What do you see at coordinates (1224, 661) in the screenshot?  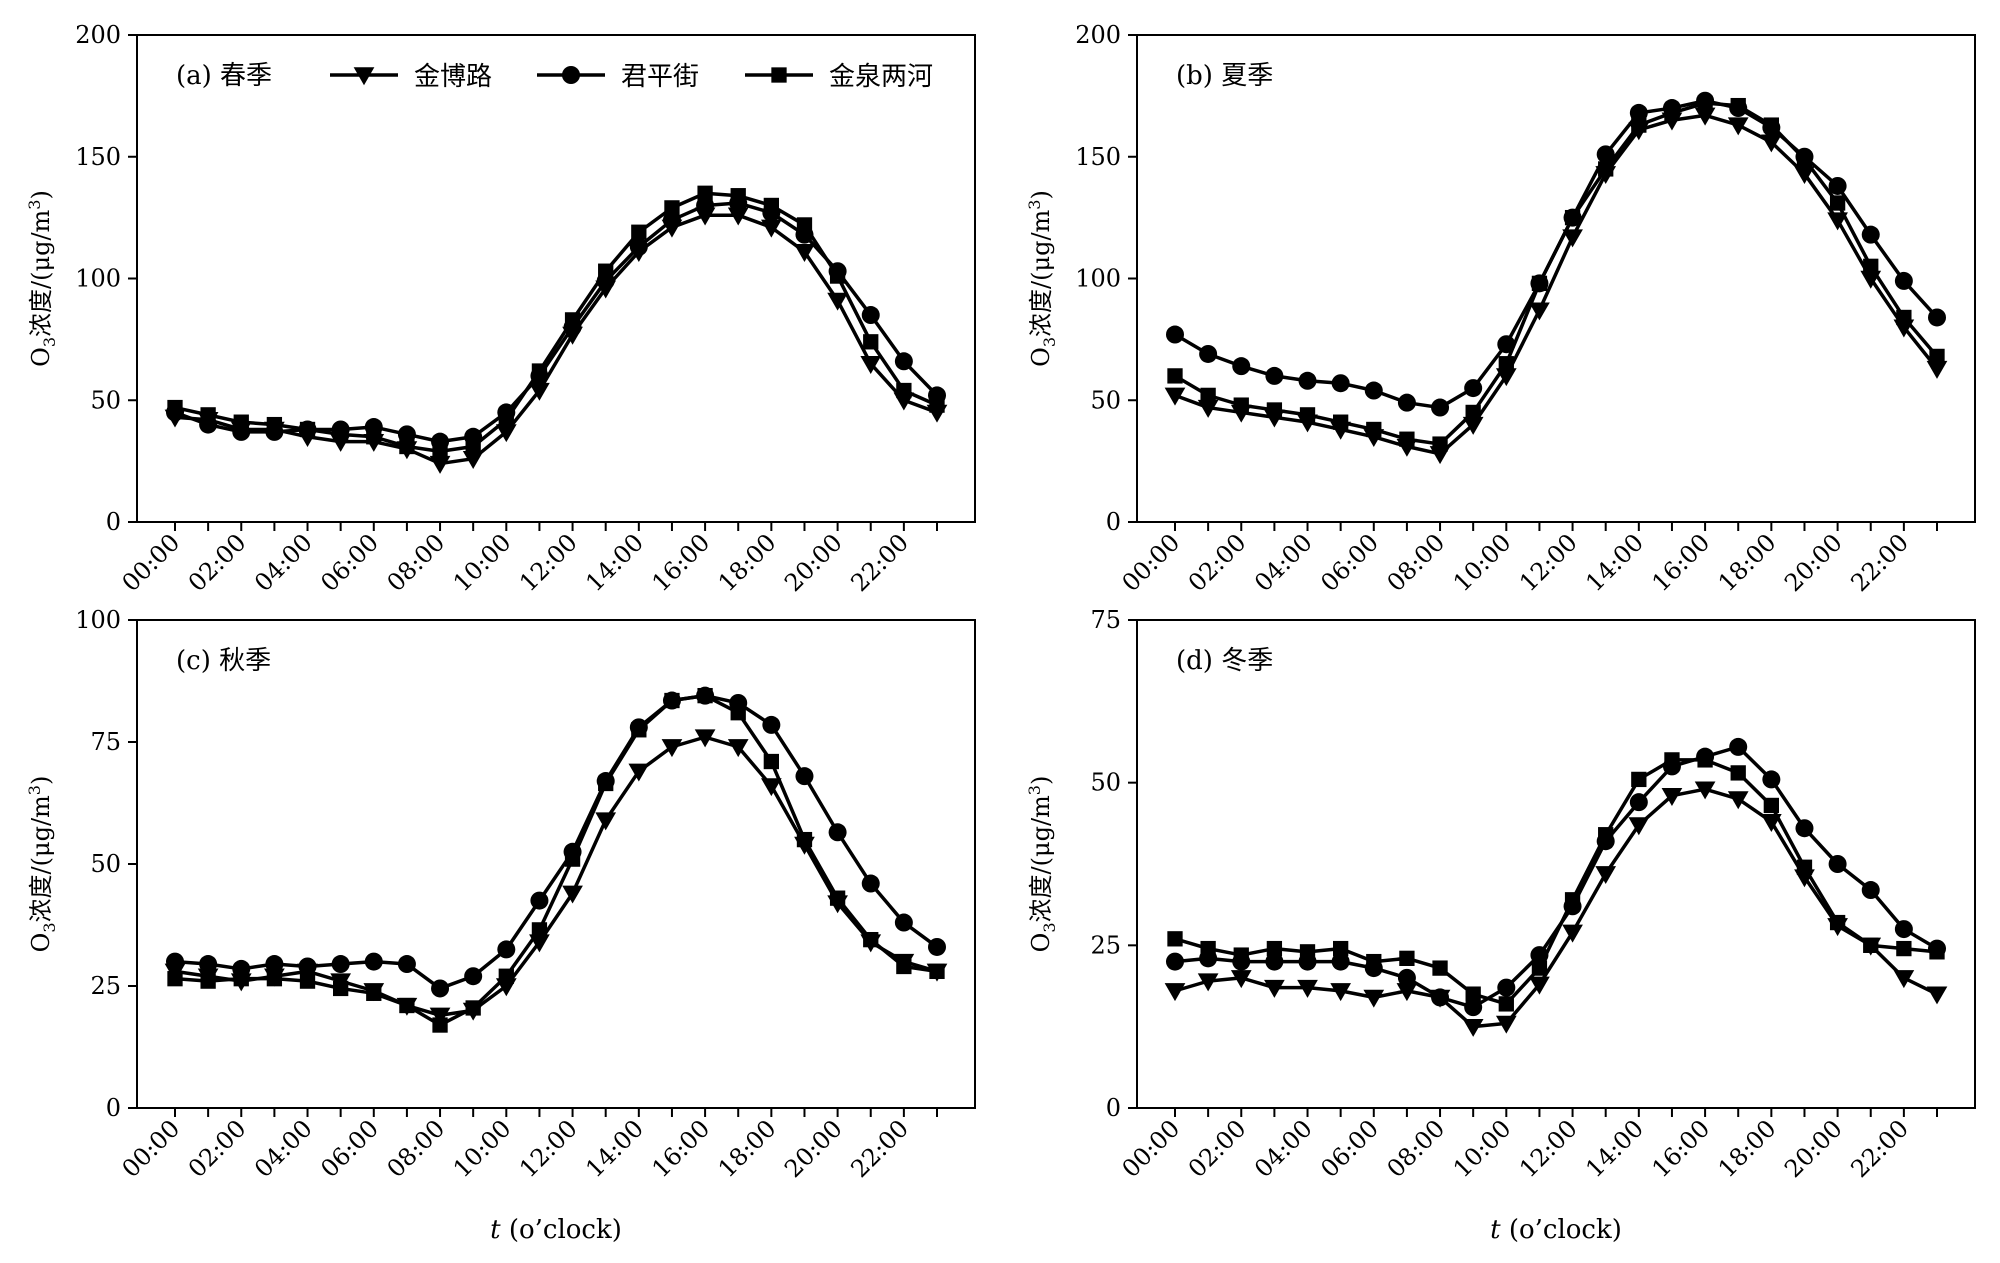 I see `panel-label: (d) 冬季` at bounding box center [1224, 661].